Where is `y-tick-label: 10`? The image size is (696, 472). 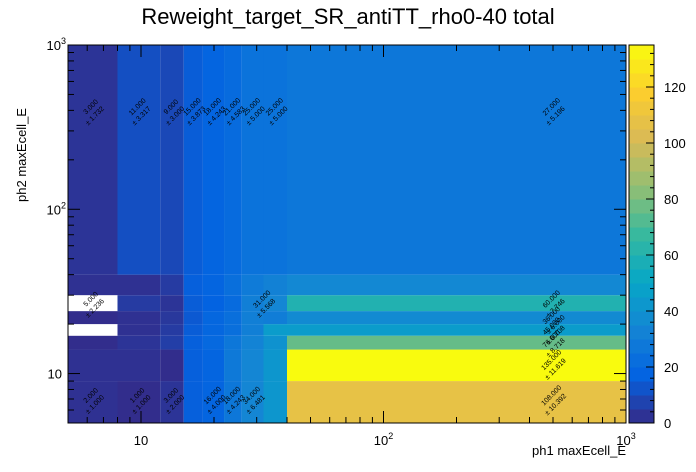
y-tick-label: 10 is located at coordinates (55, 374).